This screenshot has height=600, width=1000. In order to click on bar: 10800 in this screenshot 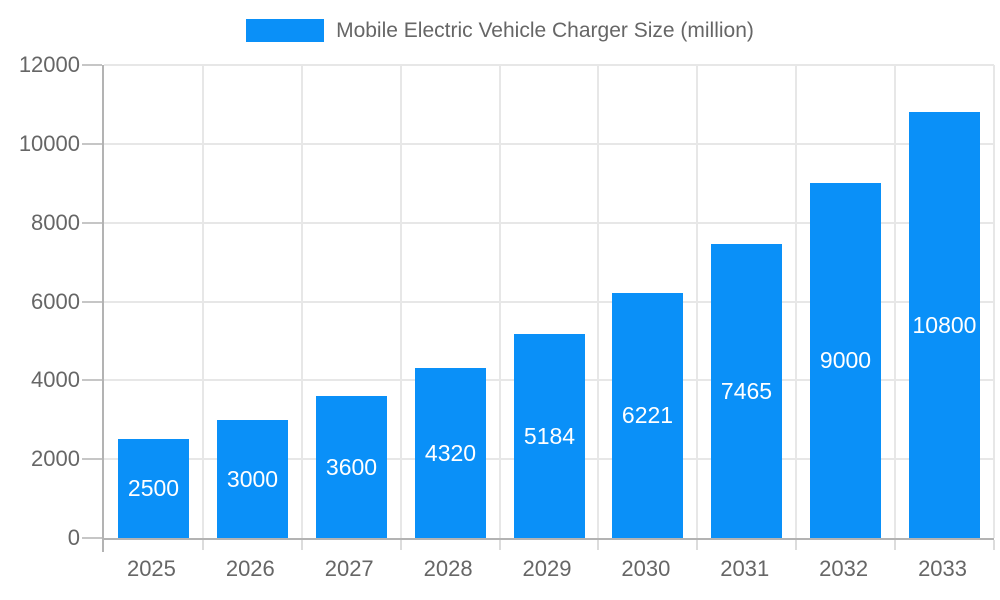, I will do `click(944, 325)`.